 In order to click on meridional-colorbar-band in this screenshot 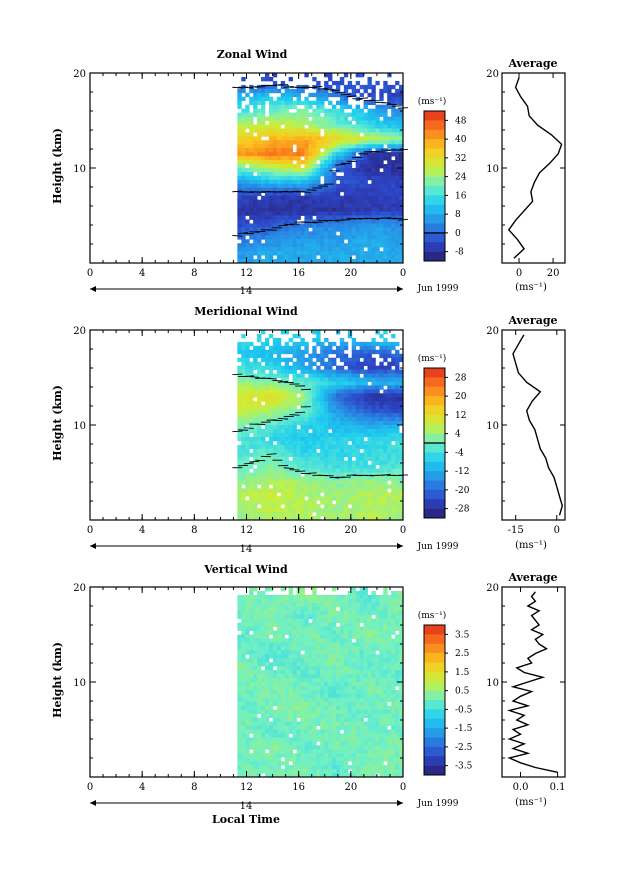, I will do `click(434, 513)`.